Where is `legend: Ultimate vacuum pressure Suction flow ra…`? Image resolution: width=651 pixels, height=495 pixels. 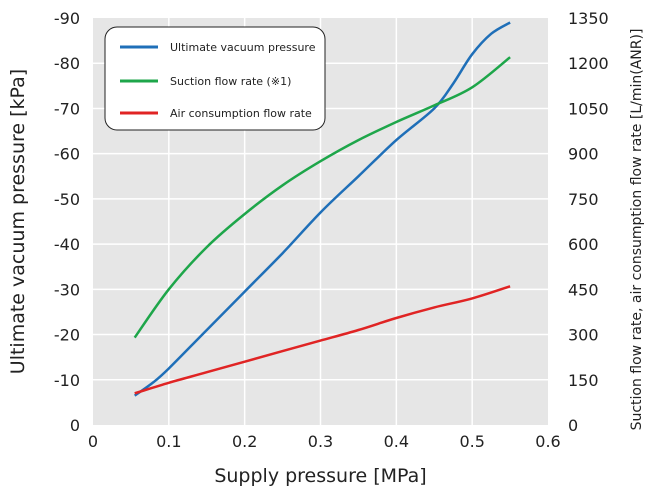 legend: Ultimate vacuum pressure Suction flow ra… is located at coordinates (215, 78).